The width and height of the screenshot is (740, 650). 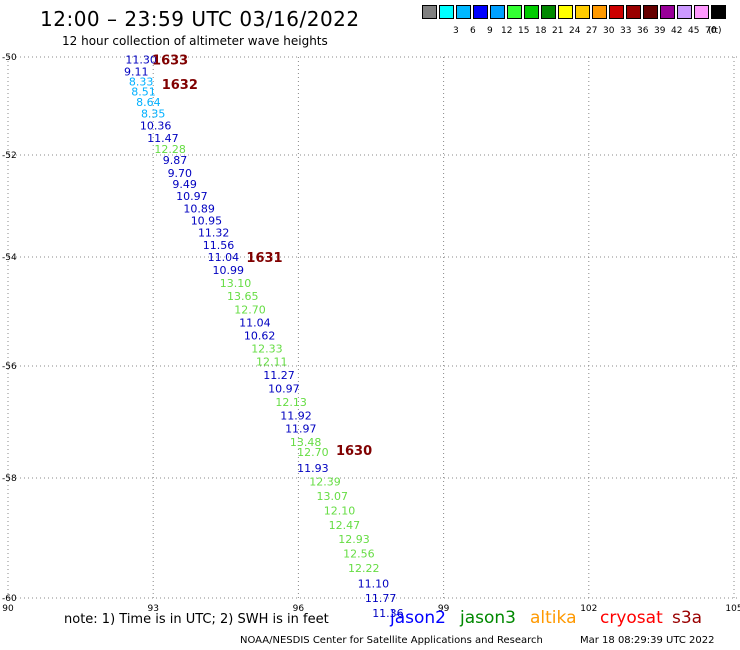 I want to click on lon-tick-label: 102, so click(x=588, y=609).